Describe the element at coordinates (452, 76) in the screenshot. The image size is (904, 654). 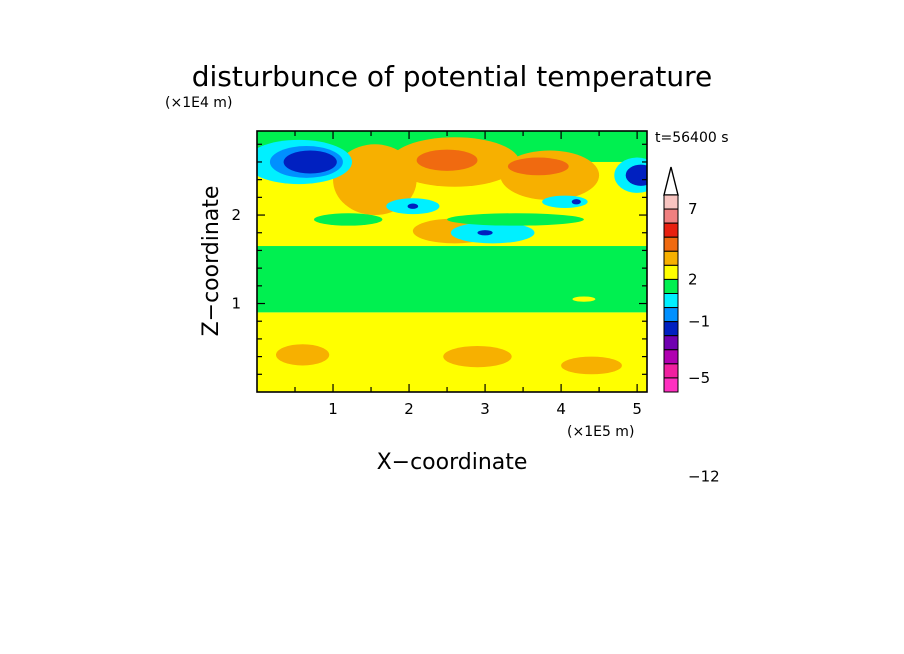
I see `chart-title: disturbunce of potential temperature` at that location.